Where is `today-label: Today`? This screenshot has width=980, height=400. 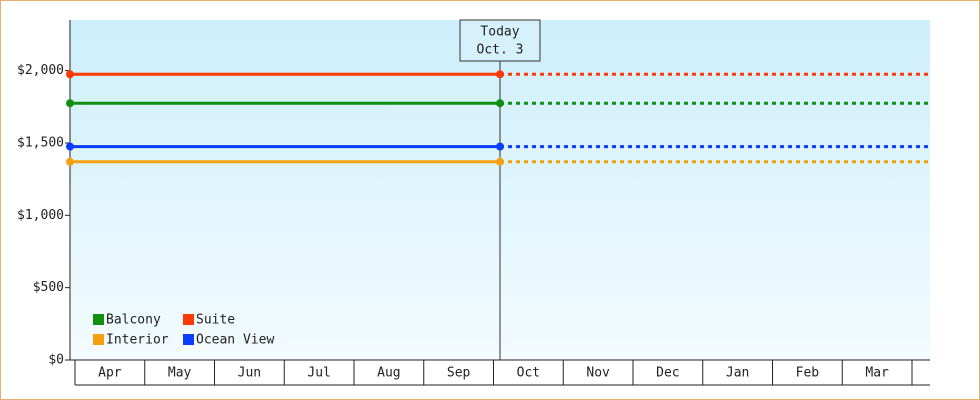 today-label: Today is located at coordinates (499, 32).